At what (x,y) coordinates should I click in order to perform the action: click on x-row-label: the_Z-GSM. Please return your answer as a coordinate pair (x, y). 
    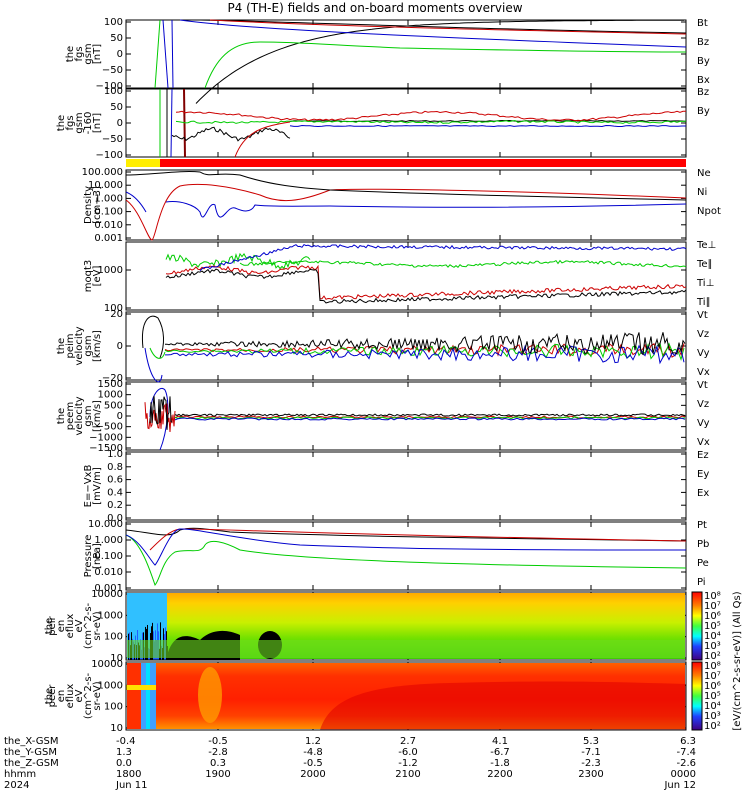
    Looking at the image, I should click on (31, 763).